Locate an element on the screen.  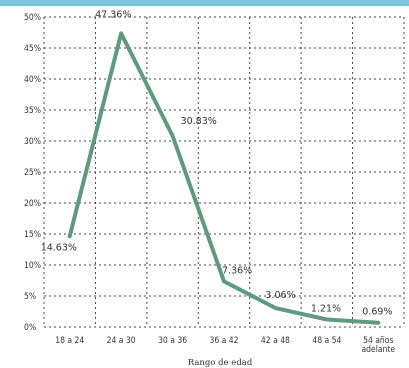
x-tick-label: 36 a 42 is located at coordinates (224, 341).